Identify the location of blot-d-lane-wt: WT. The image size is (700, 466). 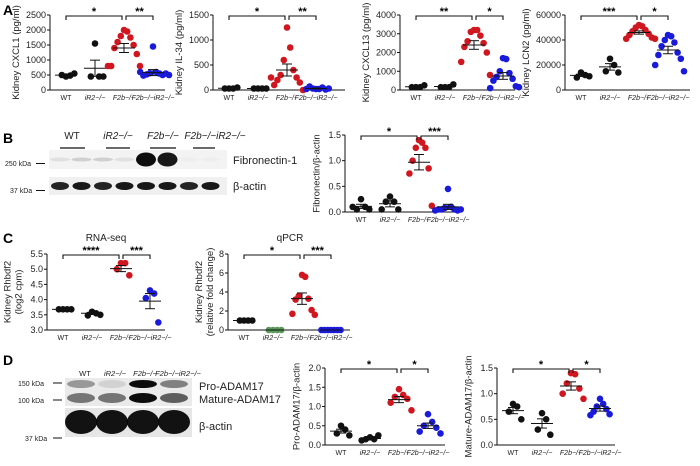
(85, 373).